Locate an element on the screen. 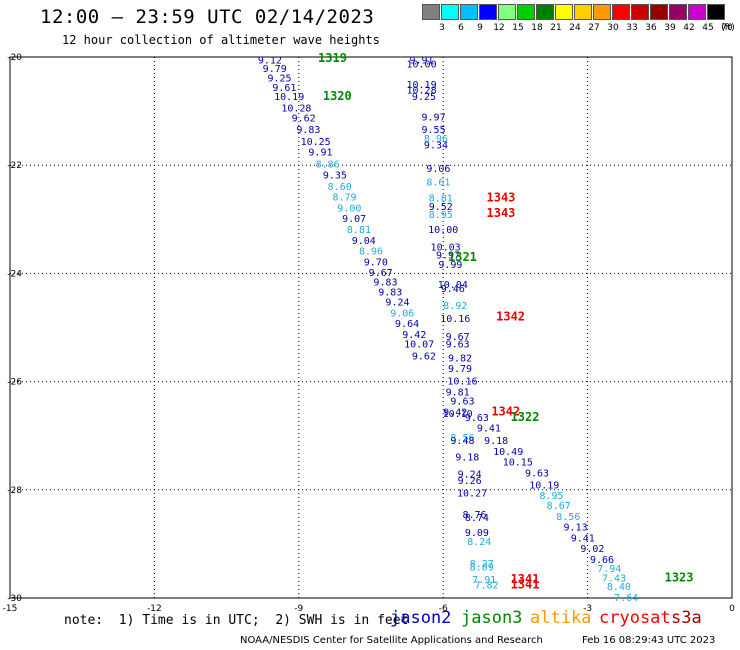 This screenshot has width=740, height=650. scale-label: 21 is located at coordinates (556, 28).